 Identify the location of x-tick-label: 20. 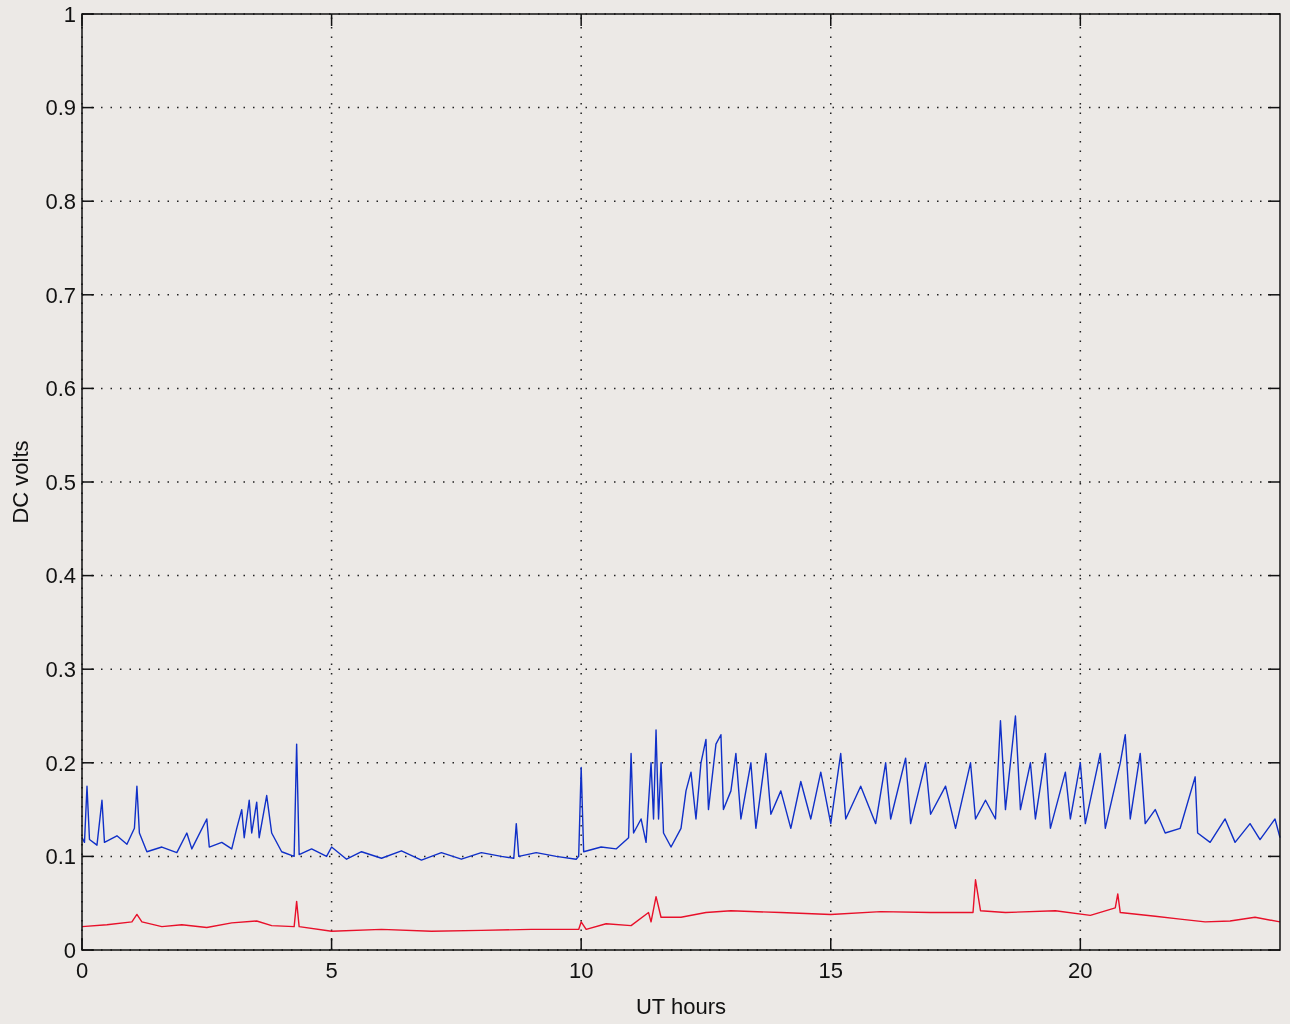
(1080, 970).